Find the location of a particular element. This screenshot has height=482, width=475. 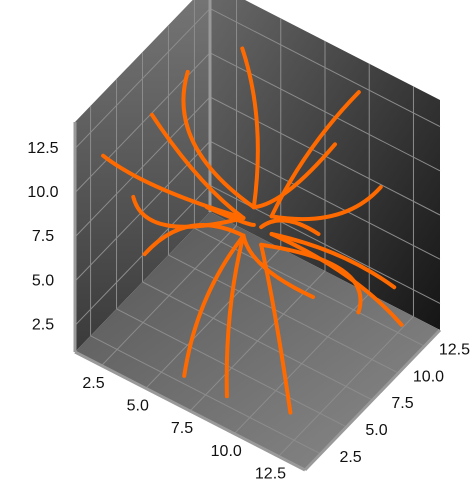

y-tick-label: 2.5 is located at coordinates (350, 457).